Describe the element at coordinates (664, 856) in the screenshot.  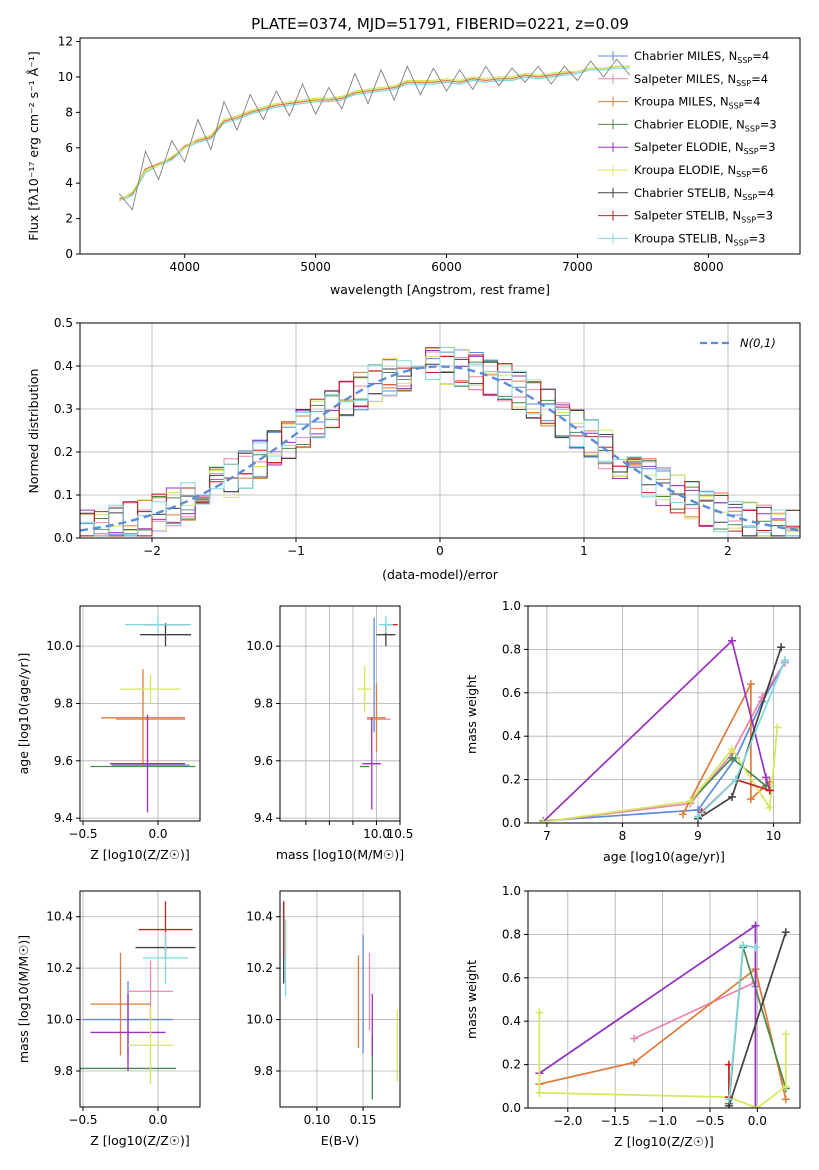
I see `panel-xlabel: age [log10(age/yr)]` at that location.